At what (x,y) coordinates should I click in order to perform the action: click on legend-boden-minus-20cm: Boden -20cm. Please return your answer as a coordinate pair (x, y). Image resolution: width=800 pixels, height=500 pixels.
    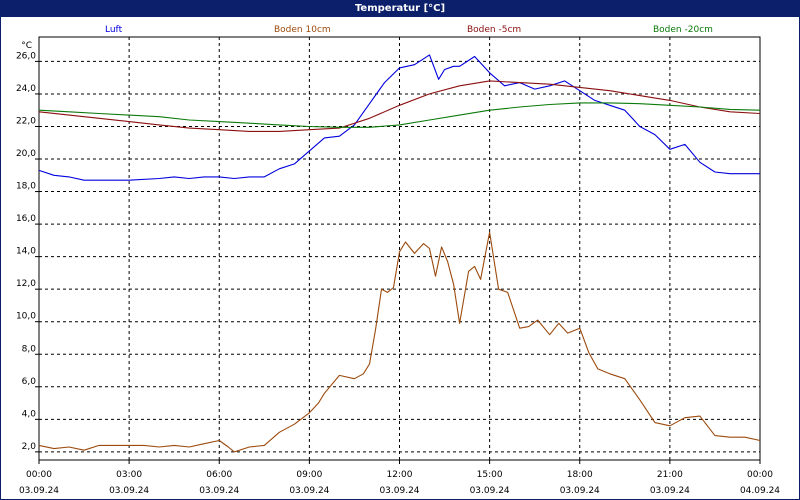
    Looking at the image, I should click on (683, 30).